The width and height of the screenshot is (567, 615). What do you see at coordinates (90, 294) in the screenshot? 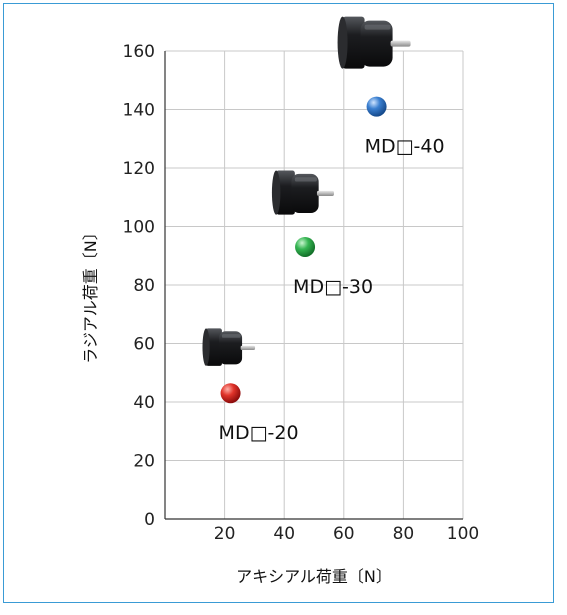
I see `y-axis-title: ラジアル荷重〔N〕` at bounding box center [90, 294].